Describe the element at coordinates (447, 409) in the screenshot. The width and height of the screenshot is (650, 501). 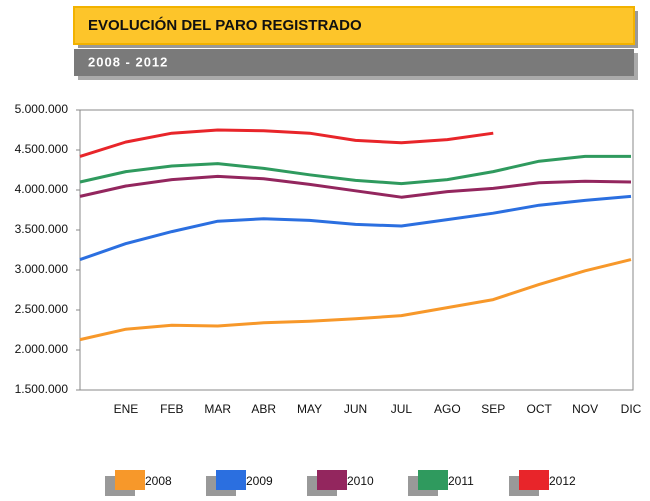
I see `x-tick-label: AGO` at that location.